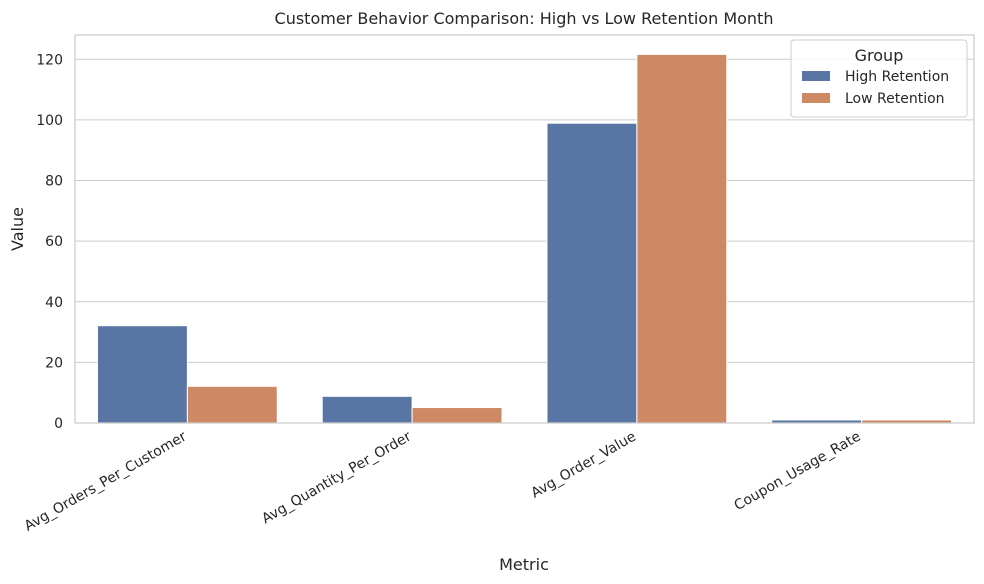 The width and height of the screenshot is (984, 584). Describe the element at coordinates (798, 471) in the screenshot. I see `x-tick-label: Coupon_Usage_Rate` at that location.